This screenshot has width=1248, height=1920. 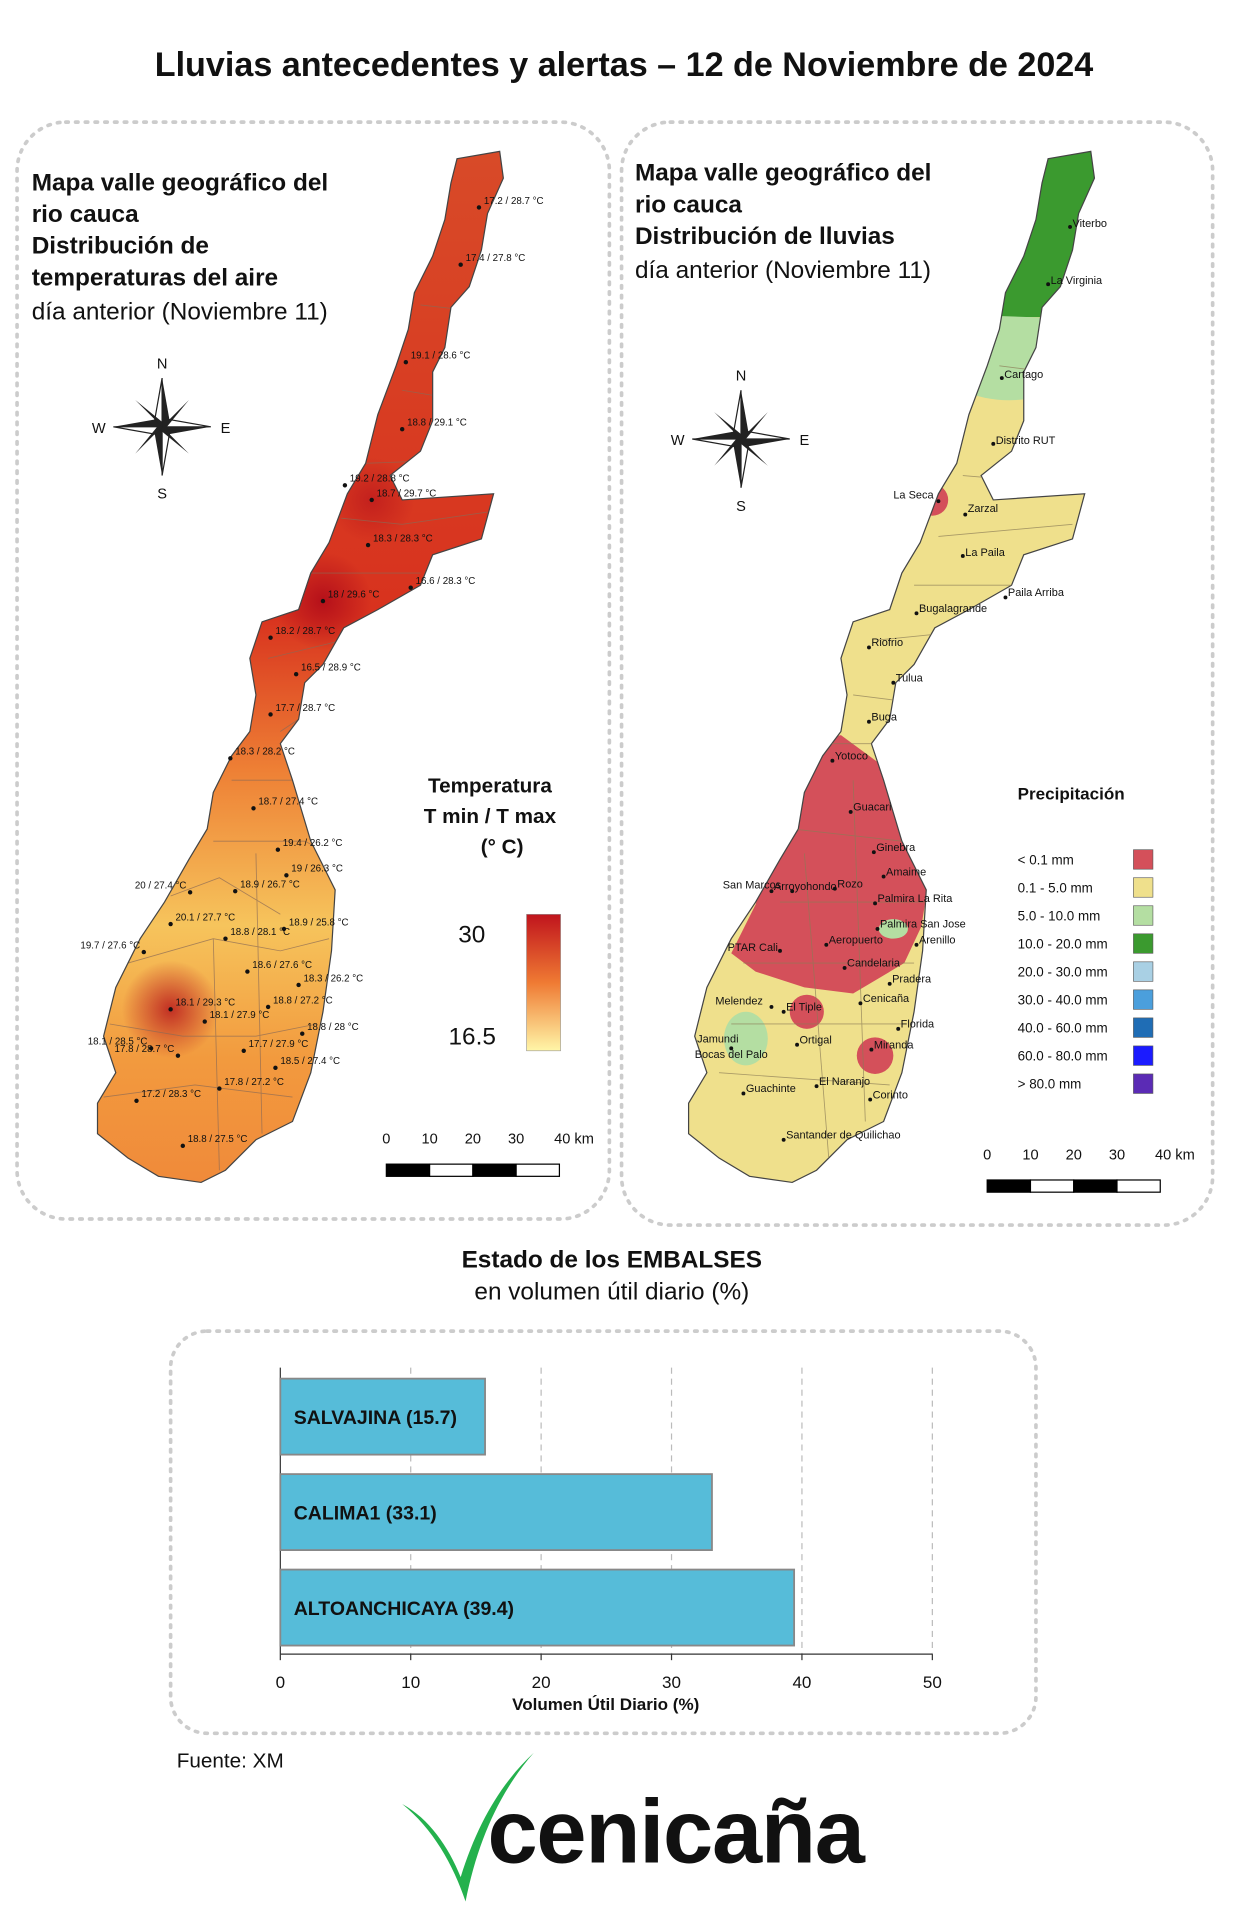 I want to click on town-label: Riofrio, so click(x=887, y=643).